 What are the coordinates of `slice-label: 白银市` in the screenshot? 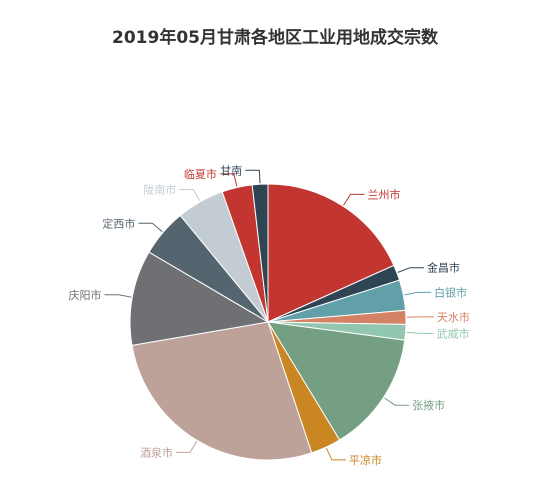 It's located at (450, 292).